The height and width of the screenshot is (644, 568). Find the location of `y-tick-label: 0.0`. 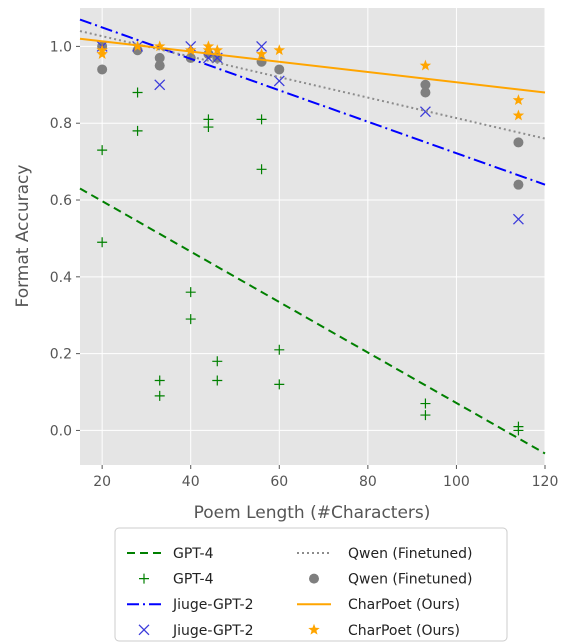

y-tick-label: 0.0 is located at coordinates (61, 431).